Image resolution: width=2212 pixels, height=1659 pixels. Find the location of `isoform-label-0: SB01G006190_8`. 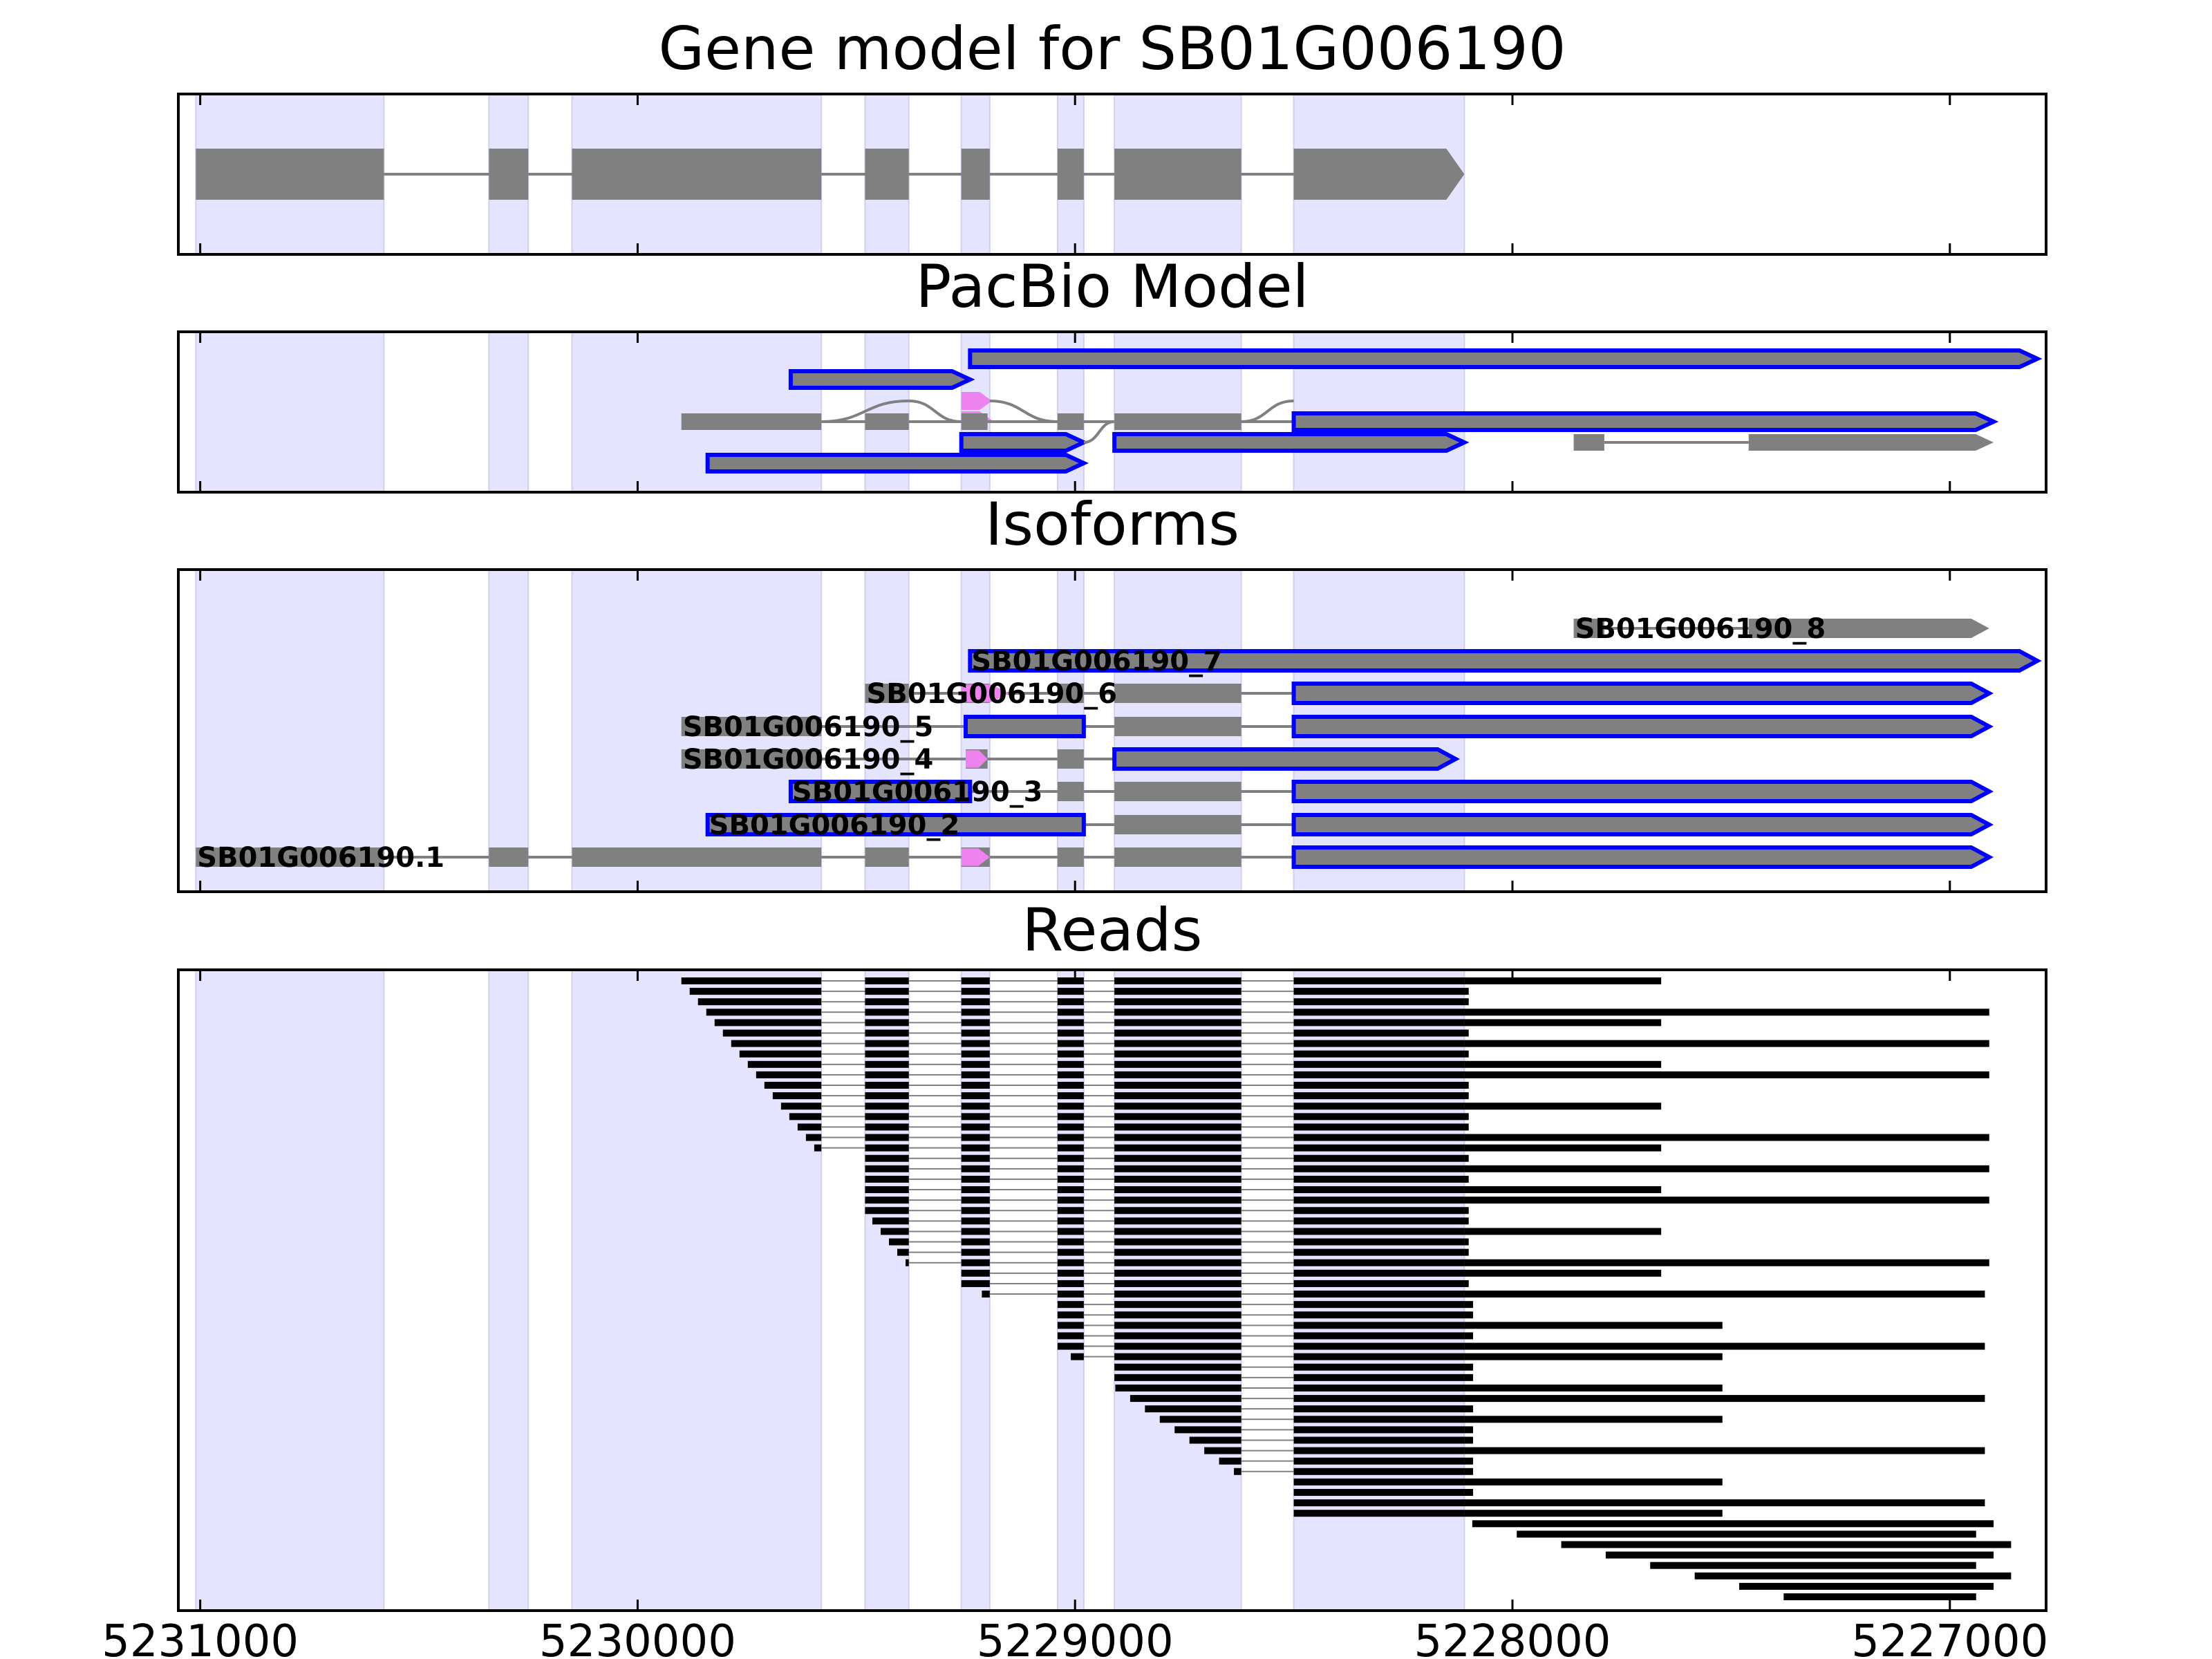

isoform-label-0: SB01G006190_8 is located at coordinates (1700, 629).